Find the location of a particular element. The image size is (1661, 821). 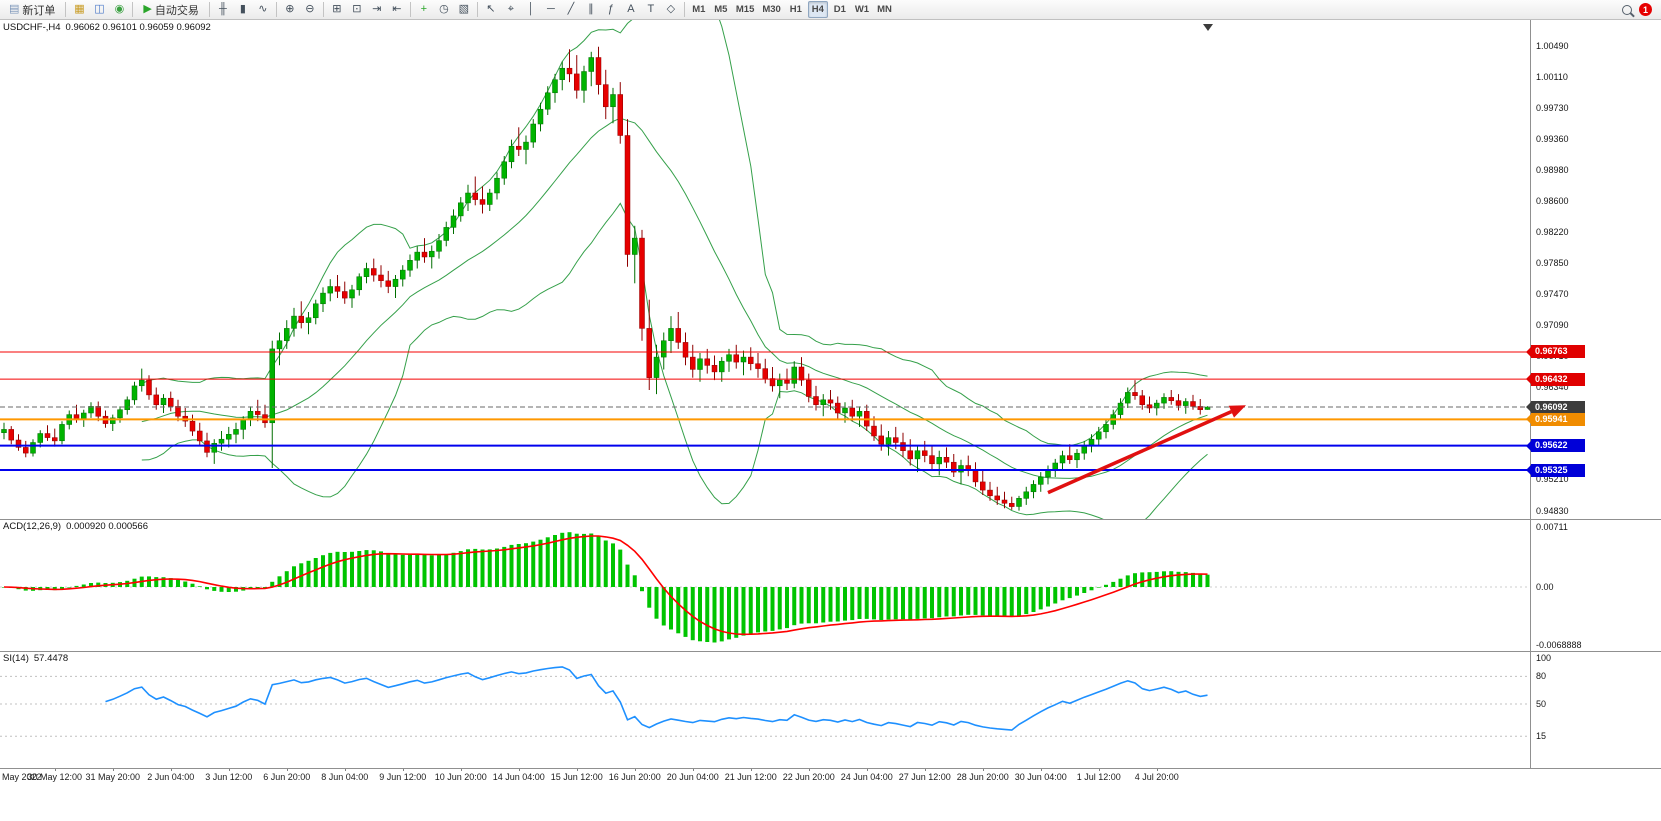

templates-icon: ▧ is located at coordinates (464, 9).